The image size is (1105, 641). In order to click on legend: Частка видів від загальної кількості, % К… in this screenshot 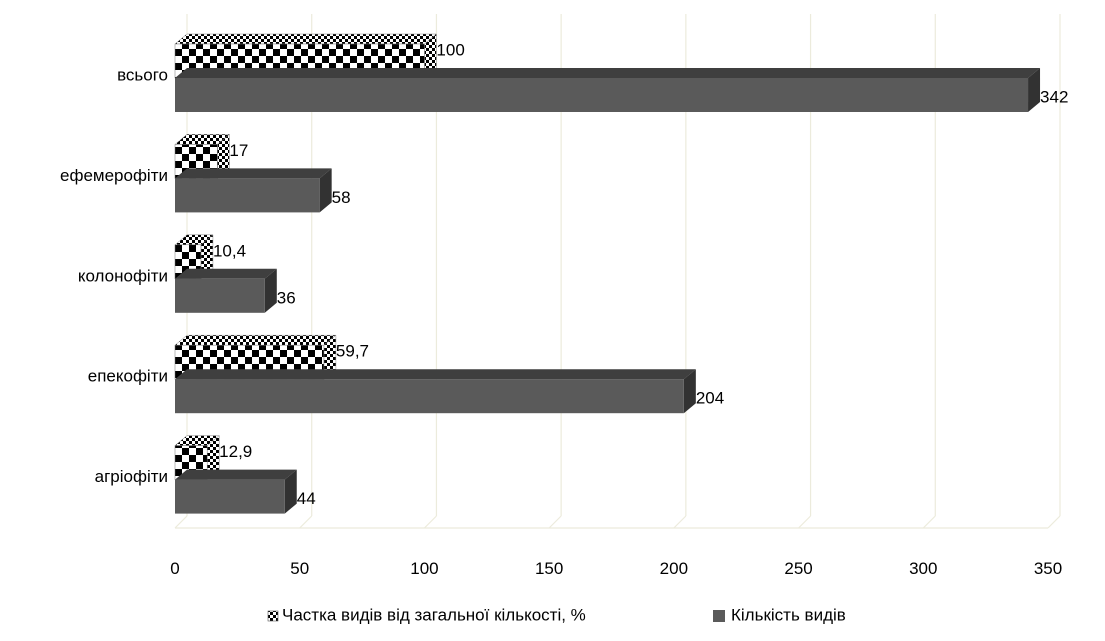, I will do `click(556, 614)`.